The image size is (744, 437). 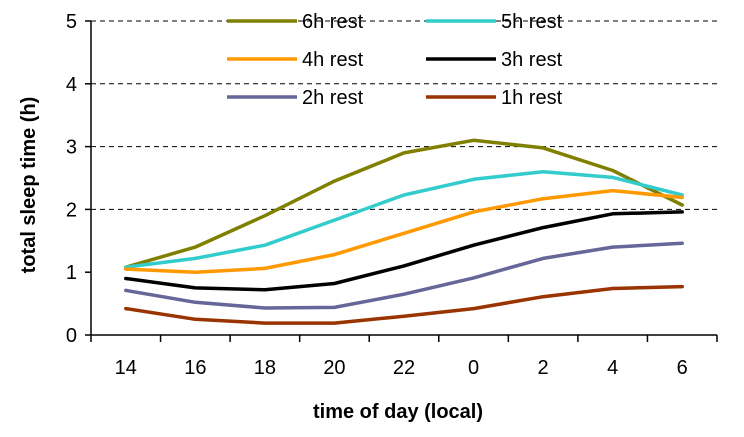 I want to click on y-tick-label: 3, so click(x=71, y=148).